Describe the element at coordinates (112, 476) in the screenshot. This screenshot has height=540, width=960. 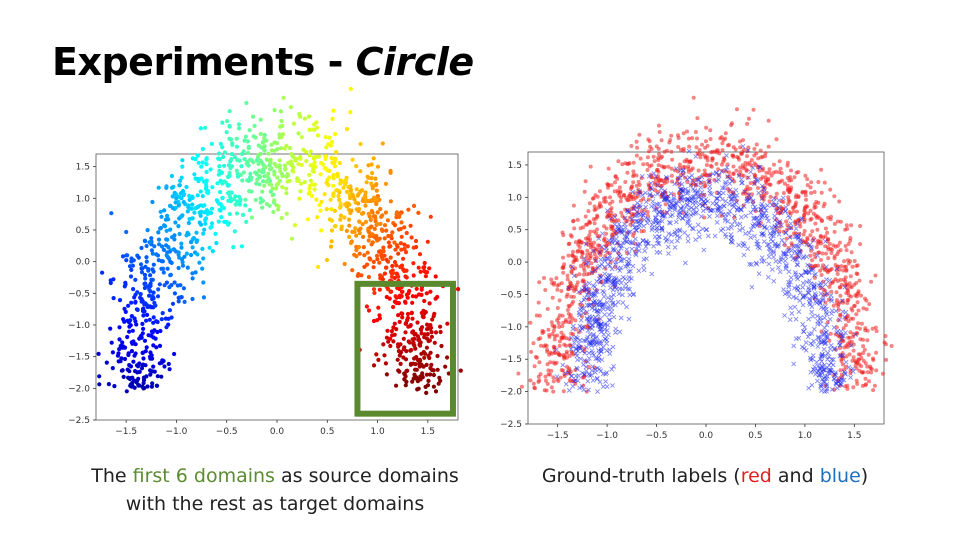
I see `left-caption-pre: The` at that location.